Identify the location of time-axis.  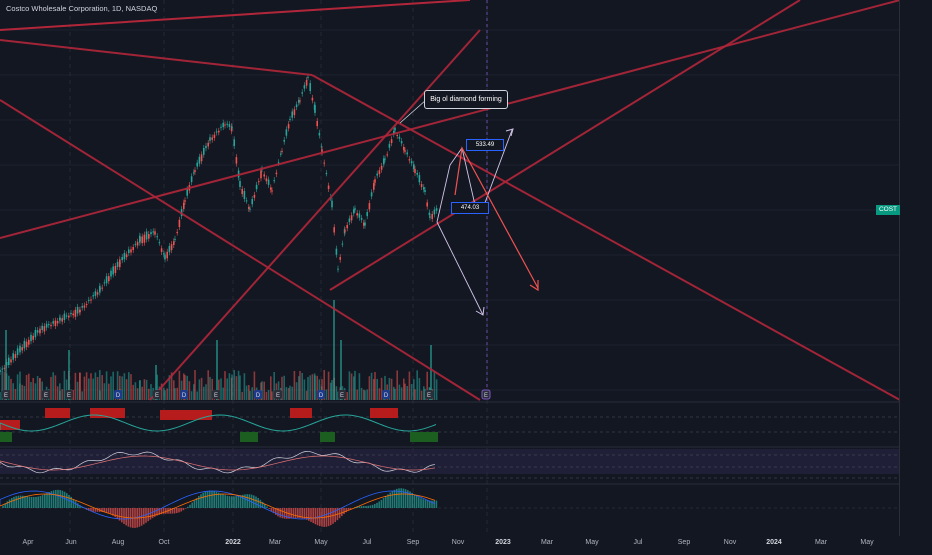
(466, 543).